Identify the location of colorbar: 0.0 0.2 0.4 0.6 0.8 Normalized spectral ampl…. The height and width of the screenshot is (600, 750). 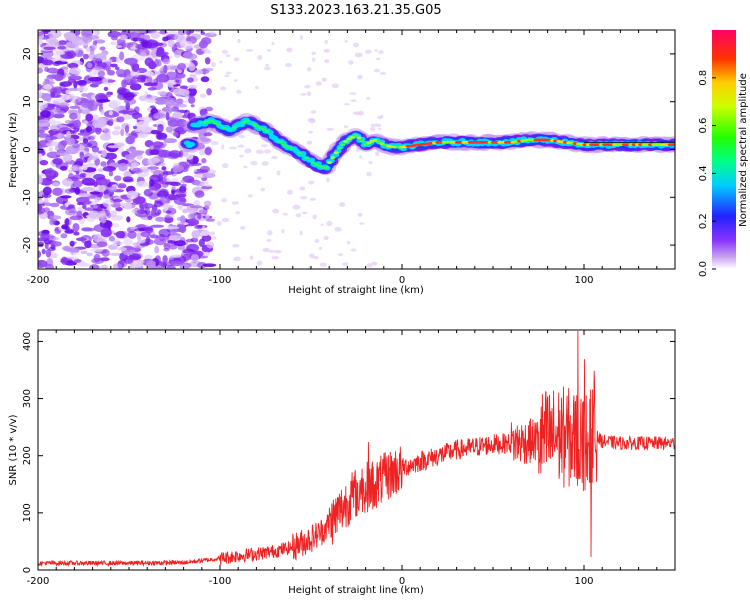
(723, 153).